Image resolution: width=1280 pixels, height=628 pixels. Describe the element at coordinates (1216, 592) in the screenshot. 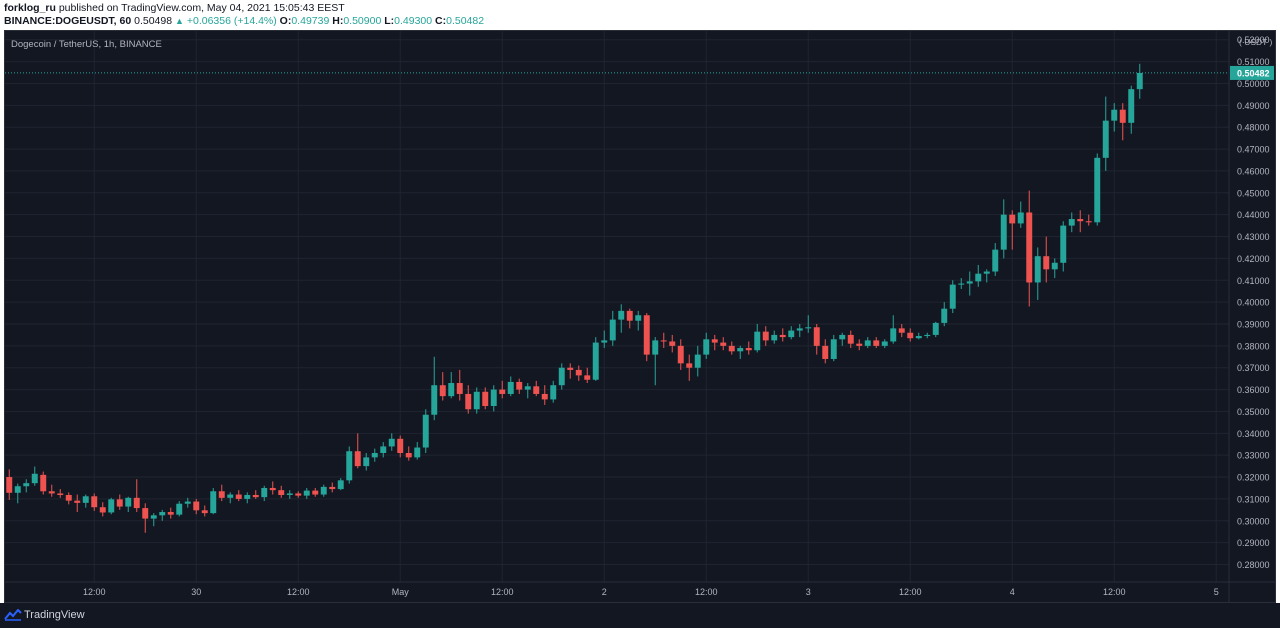

I see `x-tick-label: 5` at that location.